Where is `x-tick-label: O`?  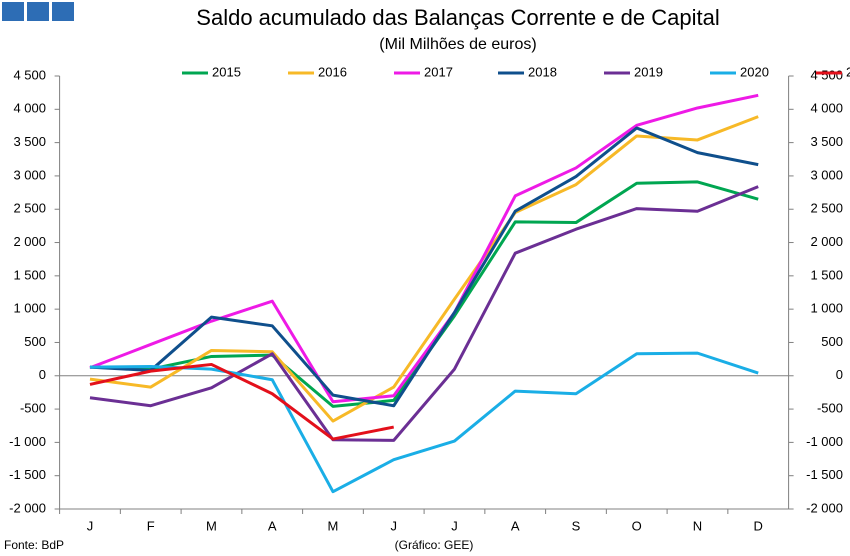
x-tick-label: O is located at coordinates (637, 525).